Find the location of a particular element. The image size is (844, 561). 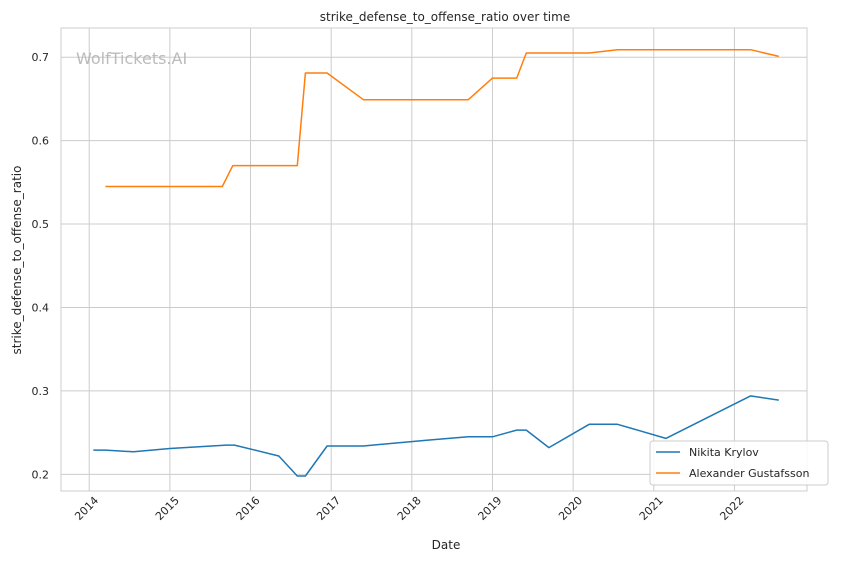

y-tick-label: 0.5 is located at coordinates (41, 224).